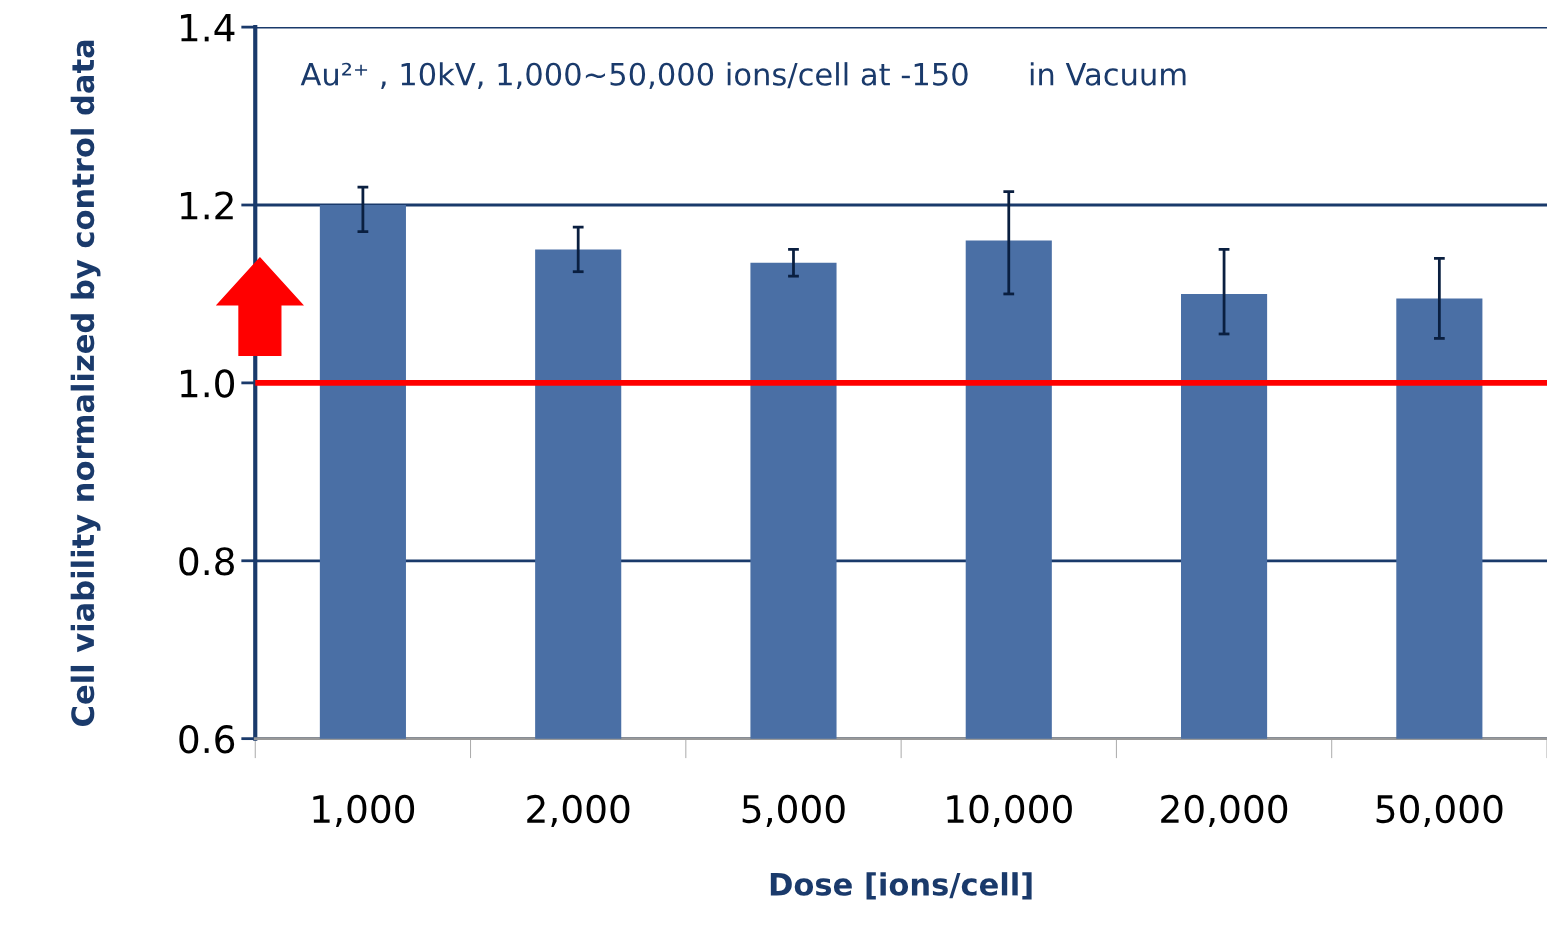 Image resolution: width=1547 pixels, height=935 pixels. I want to click on x-tick-label: 5,000, so click(793, 811).